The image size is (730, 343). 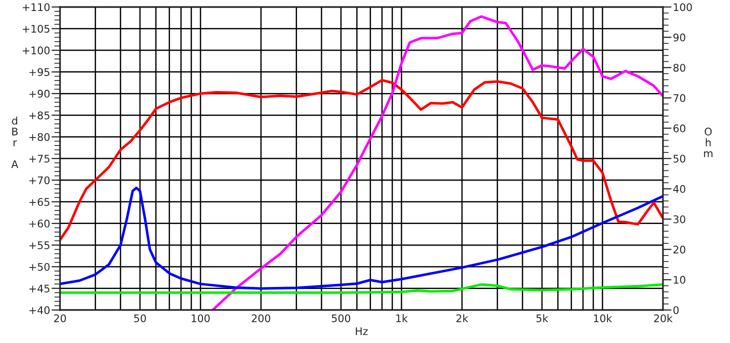 I want to click on y2-tick-label: 50, so click(x=680, y=158).